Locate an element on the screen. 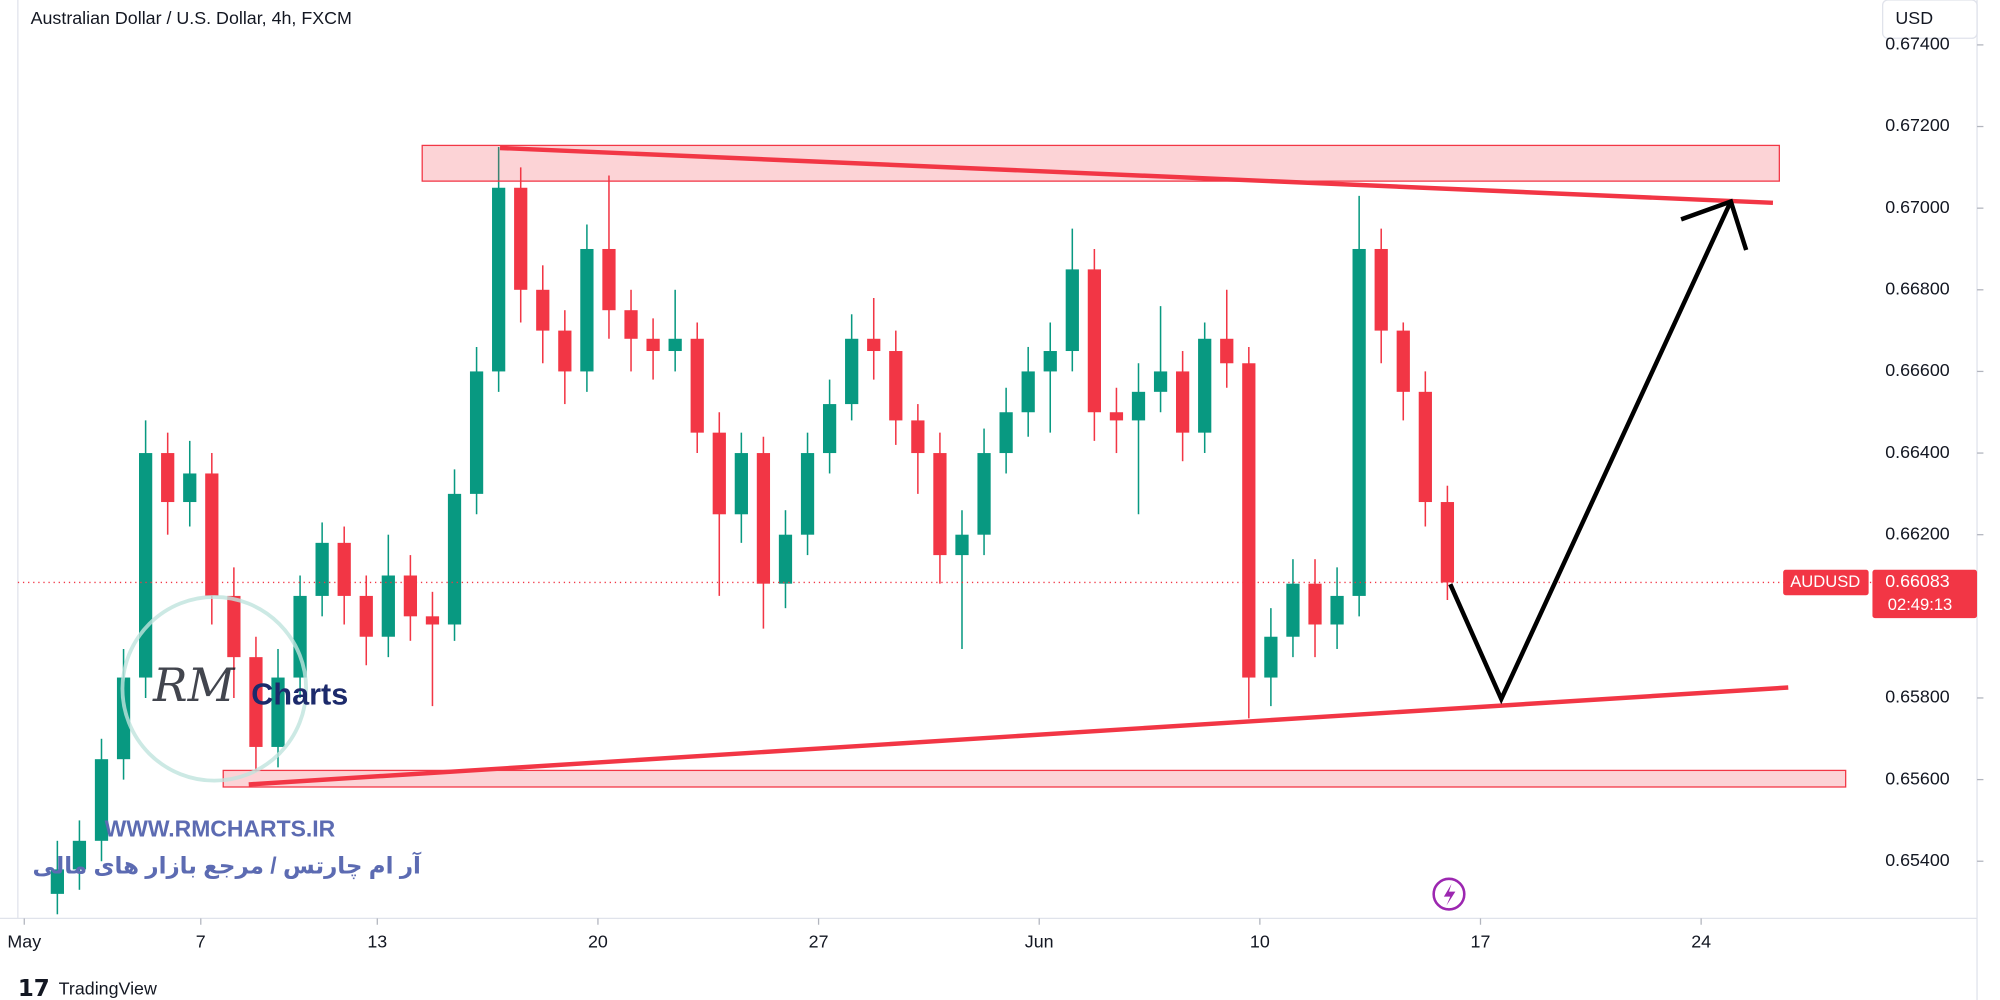  footer-brand: TradingView is located at coordinates (108, 989).